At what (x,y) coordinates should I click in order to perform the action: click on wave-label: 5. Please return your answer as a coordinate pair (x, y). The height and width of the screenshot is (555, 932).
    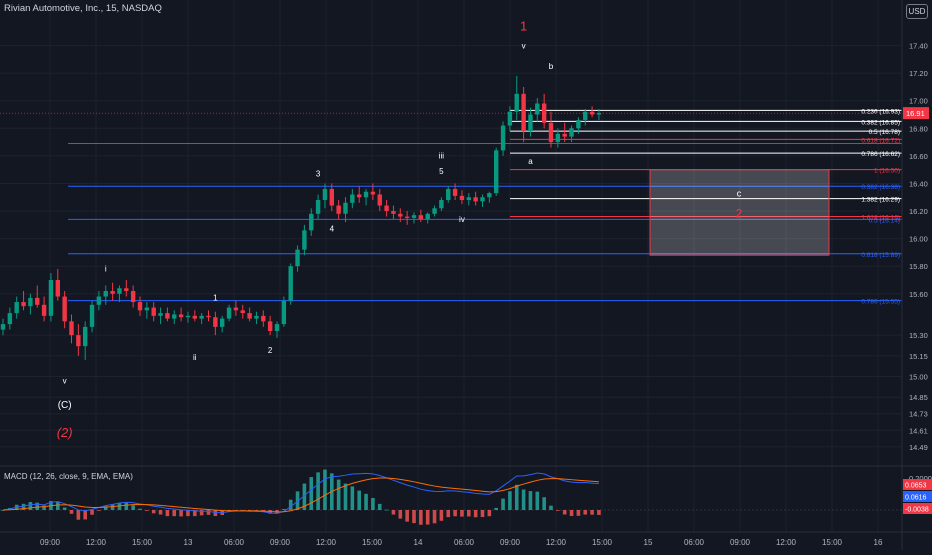
    Looking at the image, I should click on (441, 171).